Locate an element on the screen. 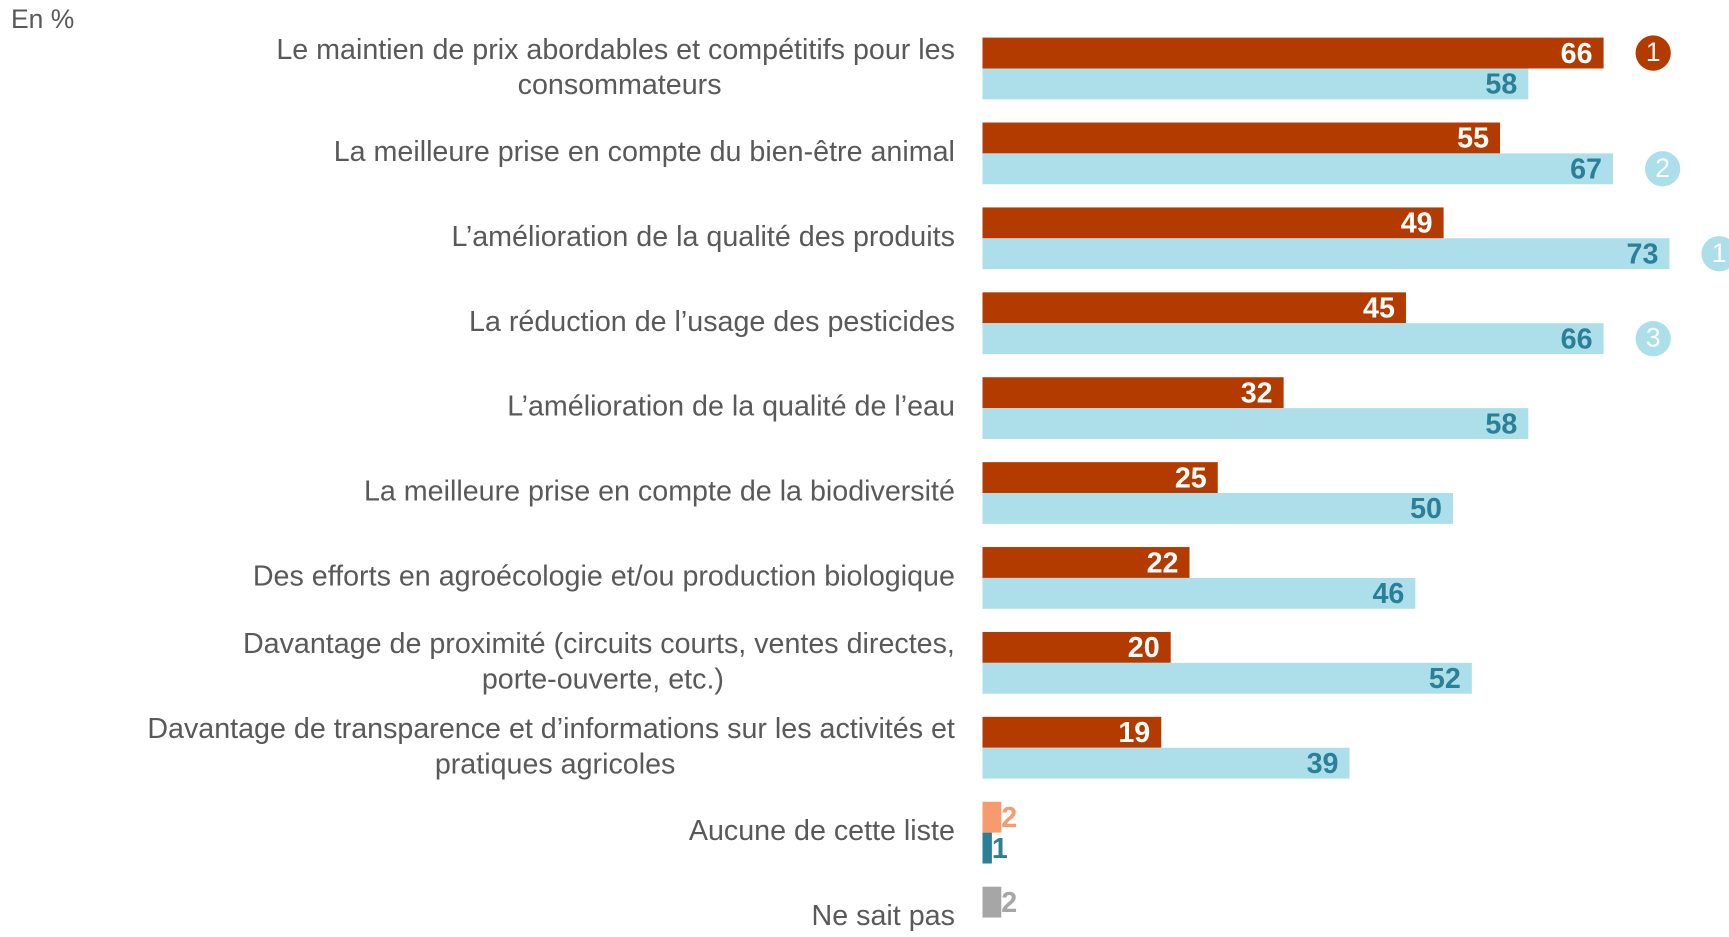 Image resolution: width=1729 pixels, height=937 pixels. value-label: 67 is located at coordinates (1586, 170).